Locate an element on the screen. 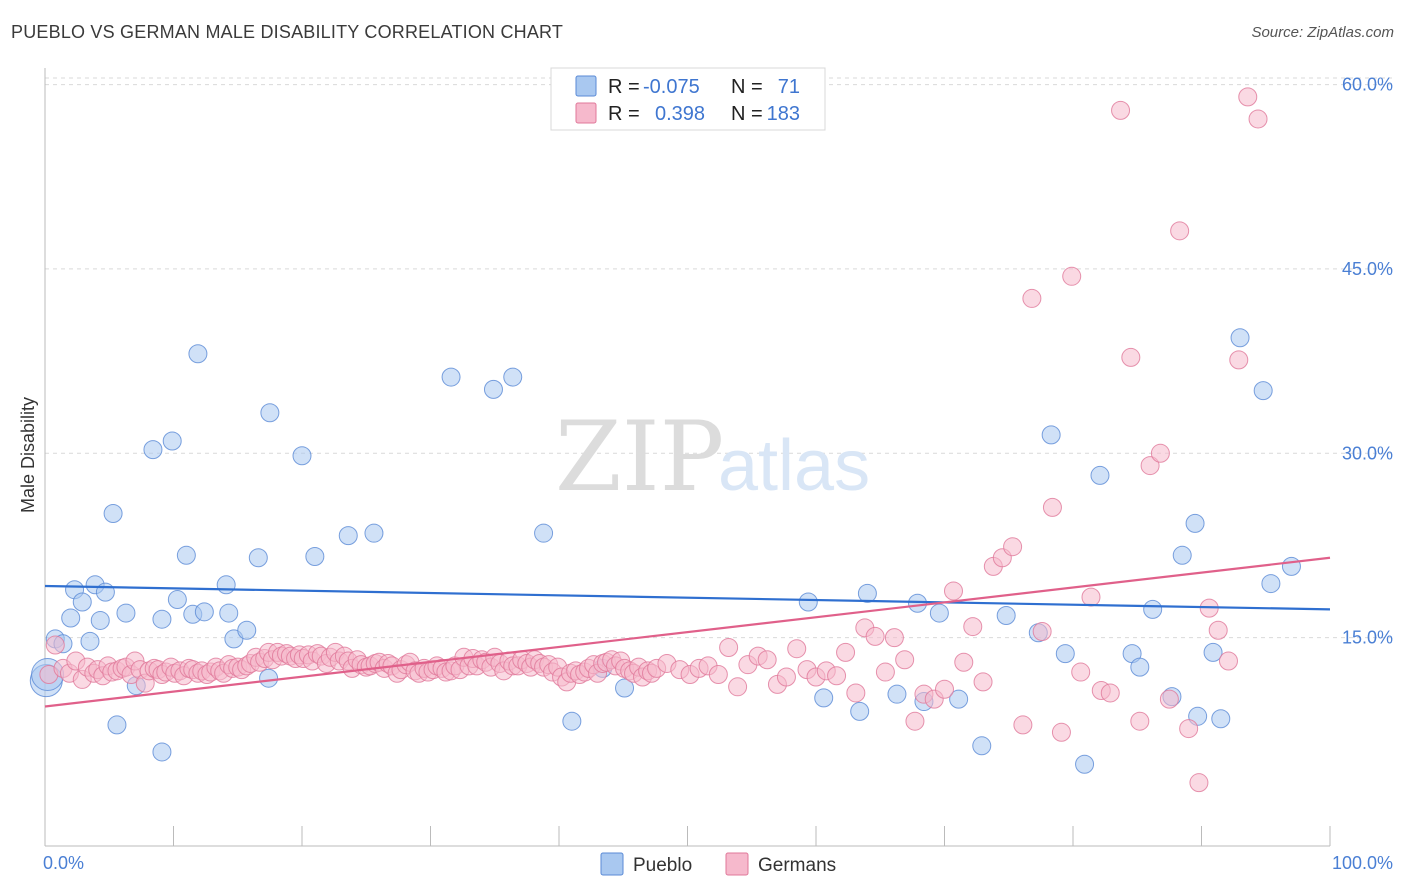  watermark-zip: ZIP is located at coordinates (639, 457).